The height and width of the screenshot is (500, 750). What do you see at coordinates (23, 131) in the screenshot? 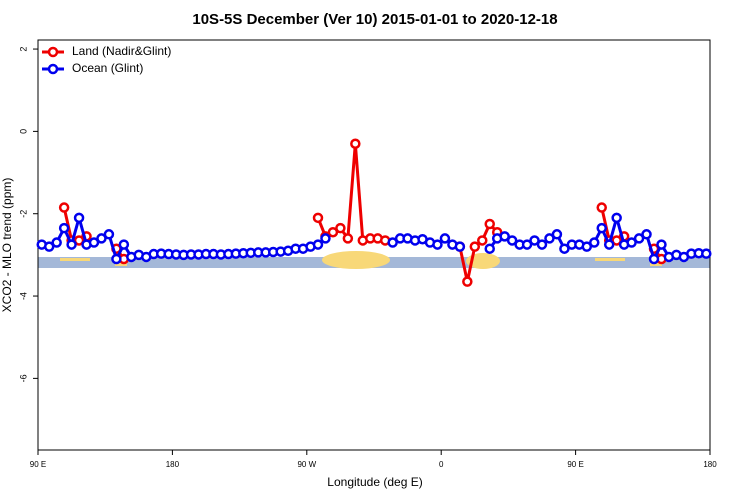
I see `y-tick-label: 0` at bounding box center [23, 131].